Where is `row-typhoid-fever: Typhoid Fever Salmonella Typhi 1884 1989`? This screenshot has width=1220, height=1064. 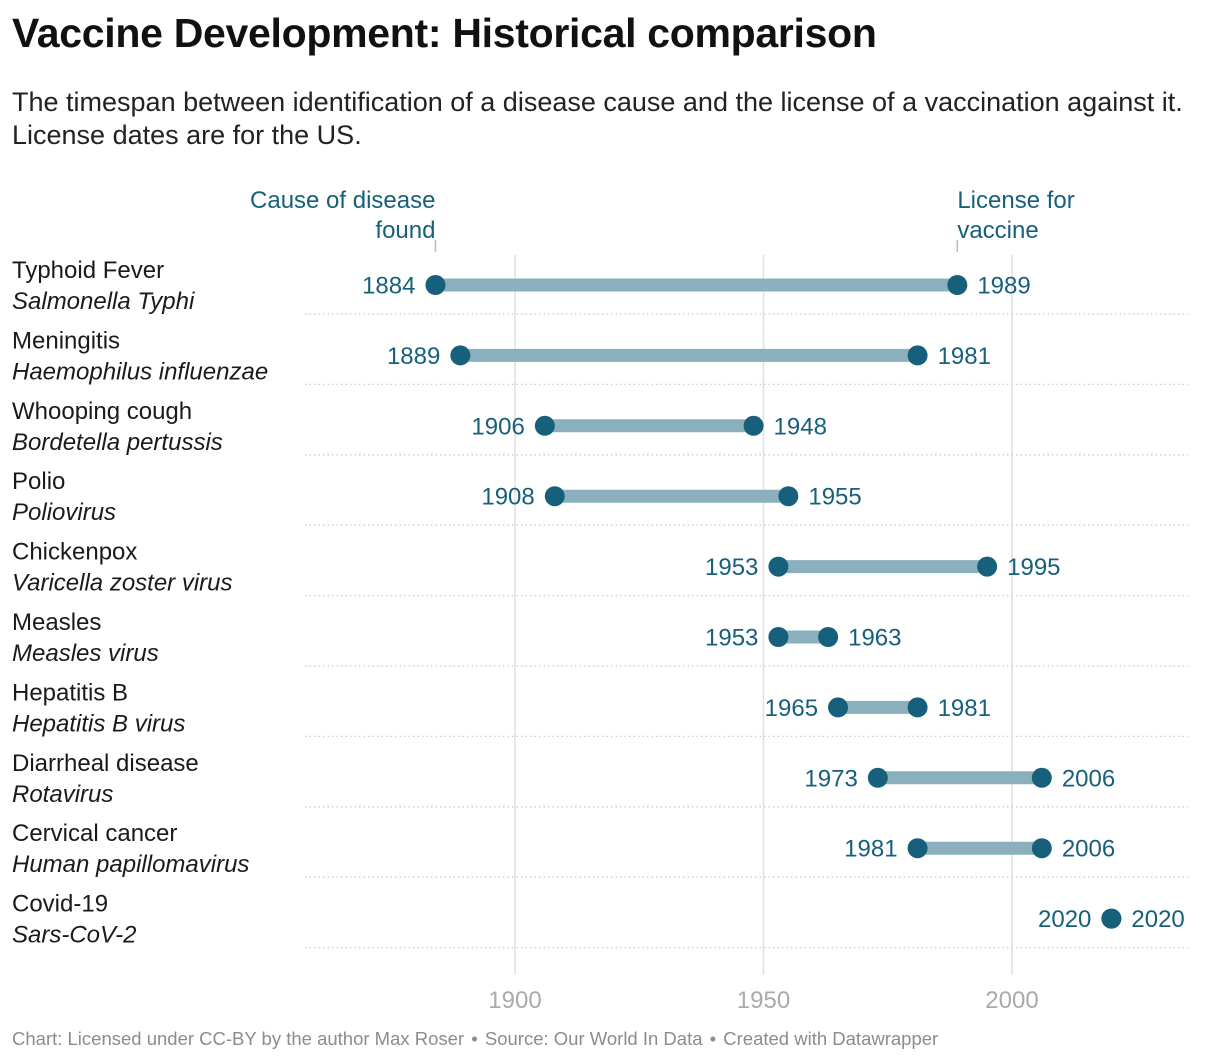 row-typhoid-fever: Typhoid Fever Salmonella Typhi 1884 1989 is located at coordinates (521, 286).